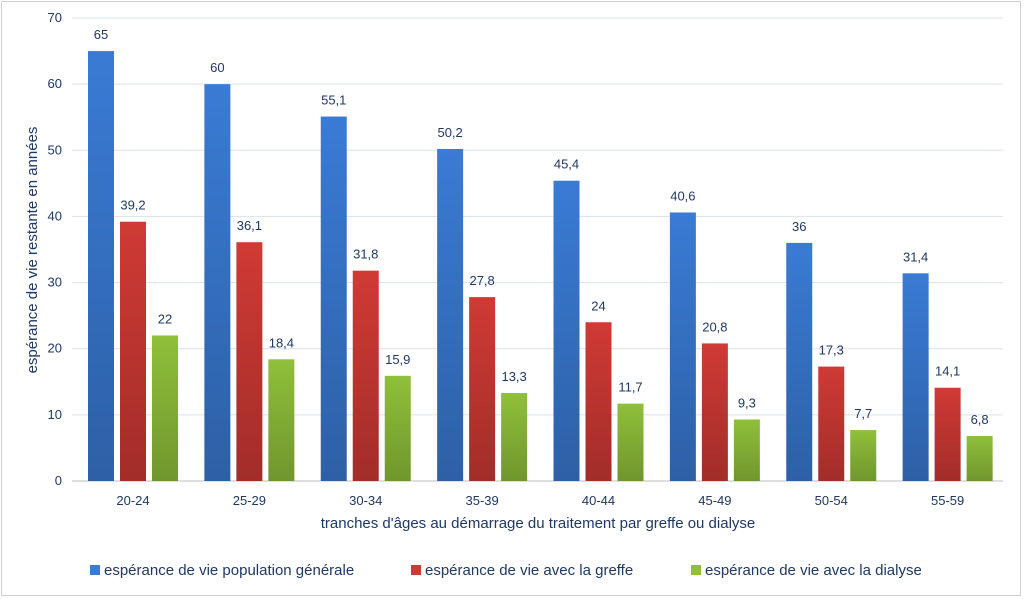 The image size is (1024, 599). What do you see at coordinates (55, 215) in the screenshot?
I see `y-tick-label: 40` at bounding box center [55, 215].